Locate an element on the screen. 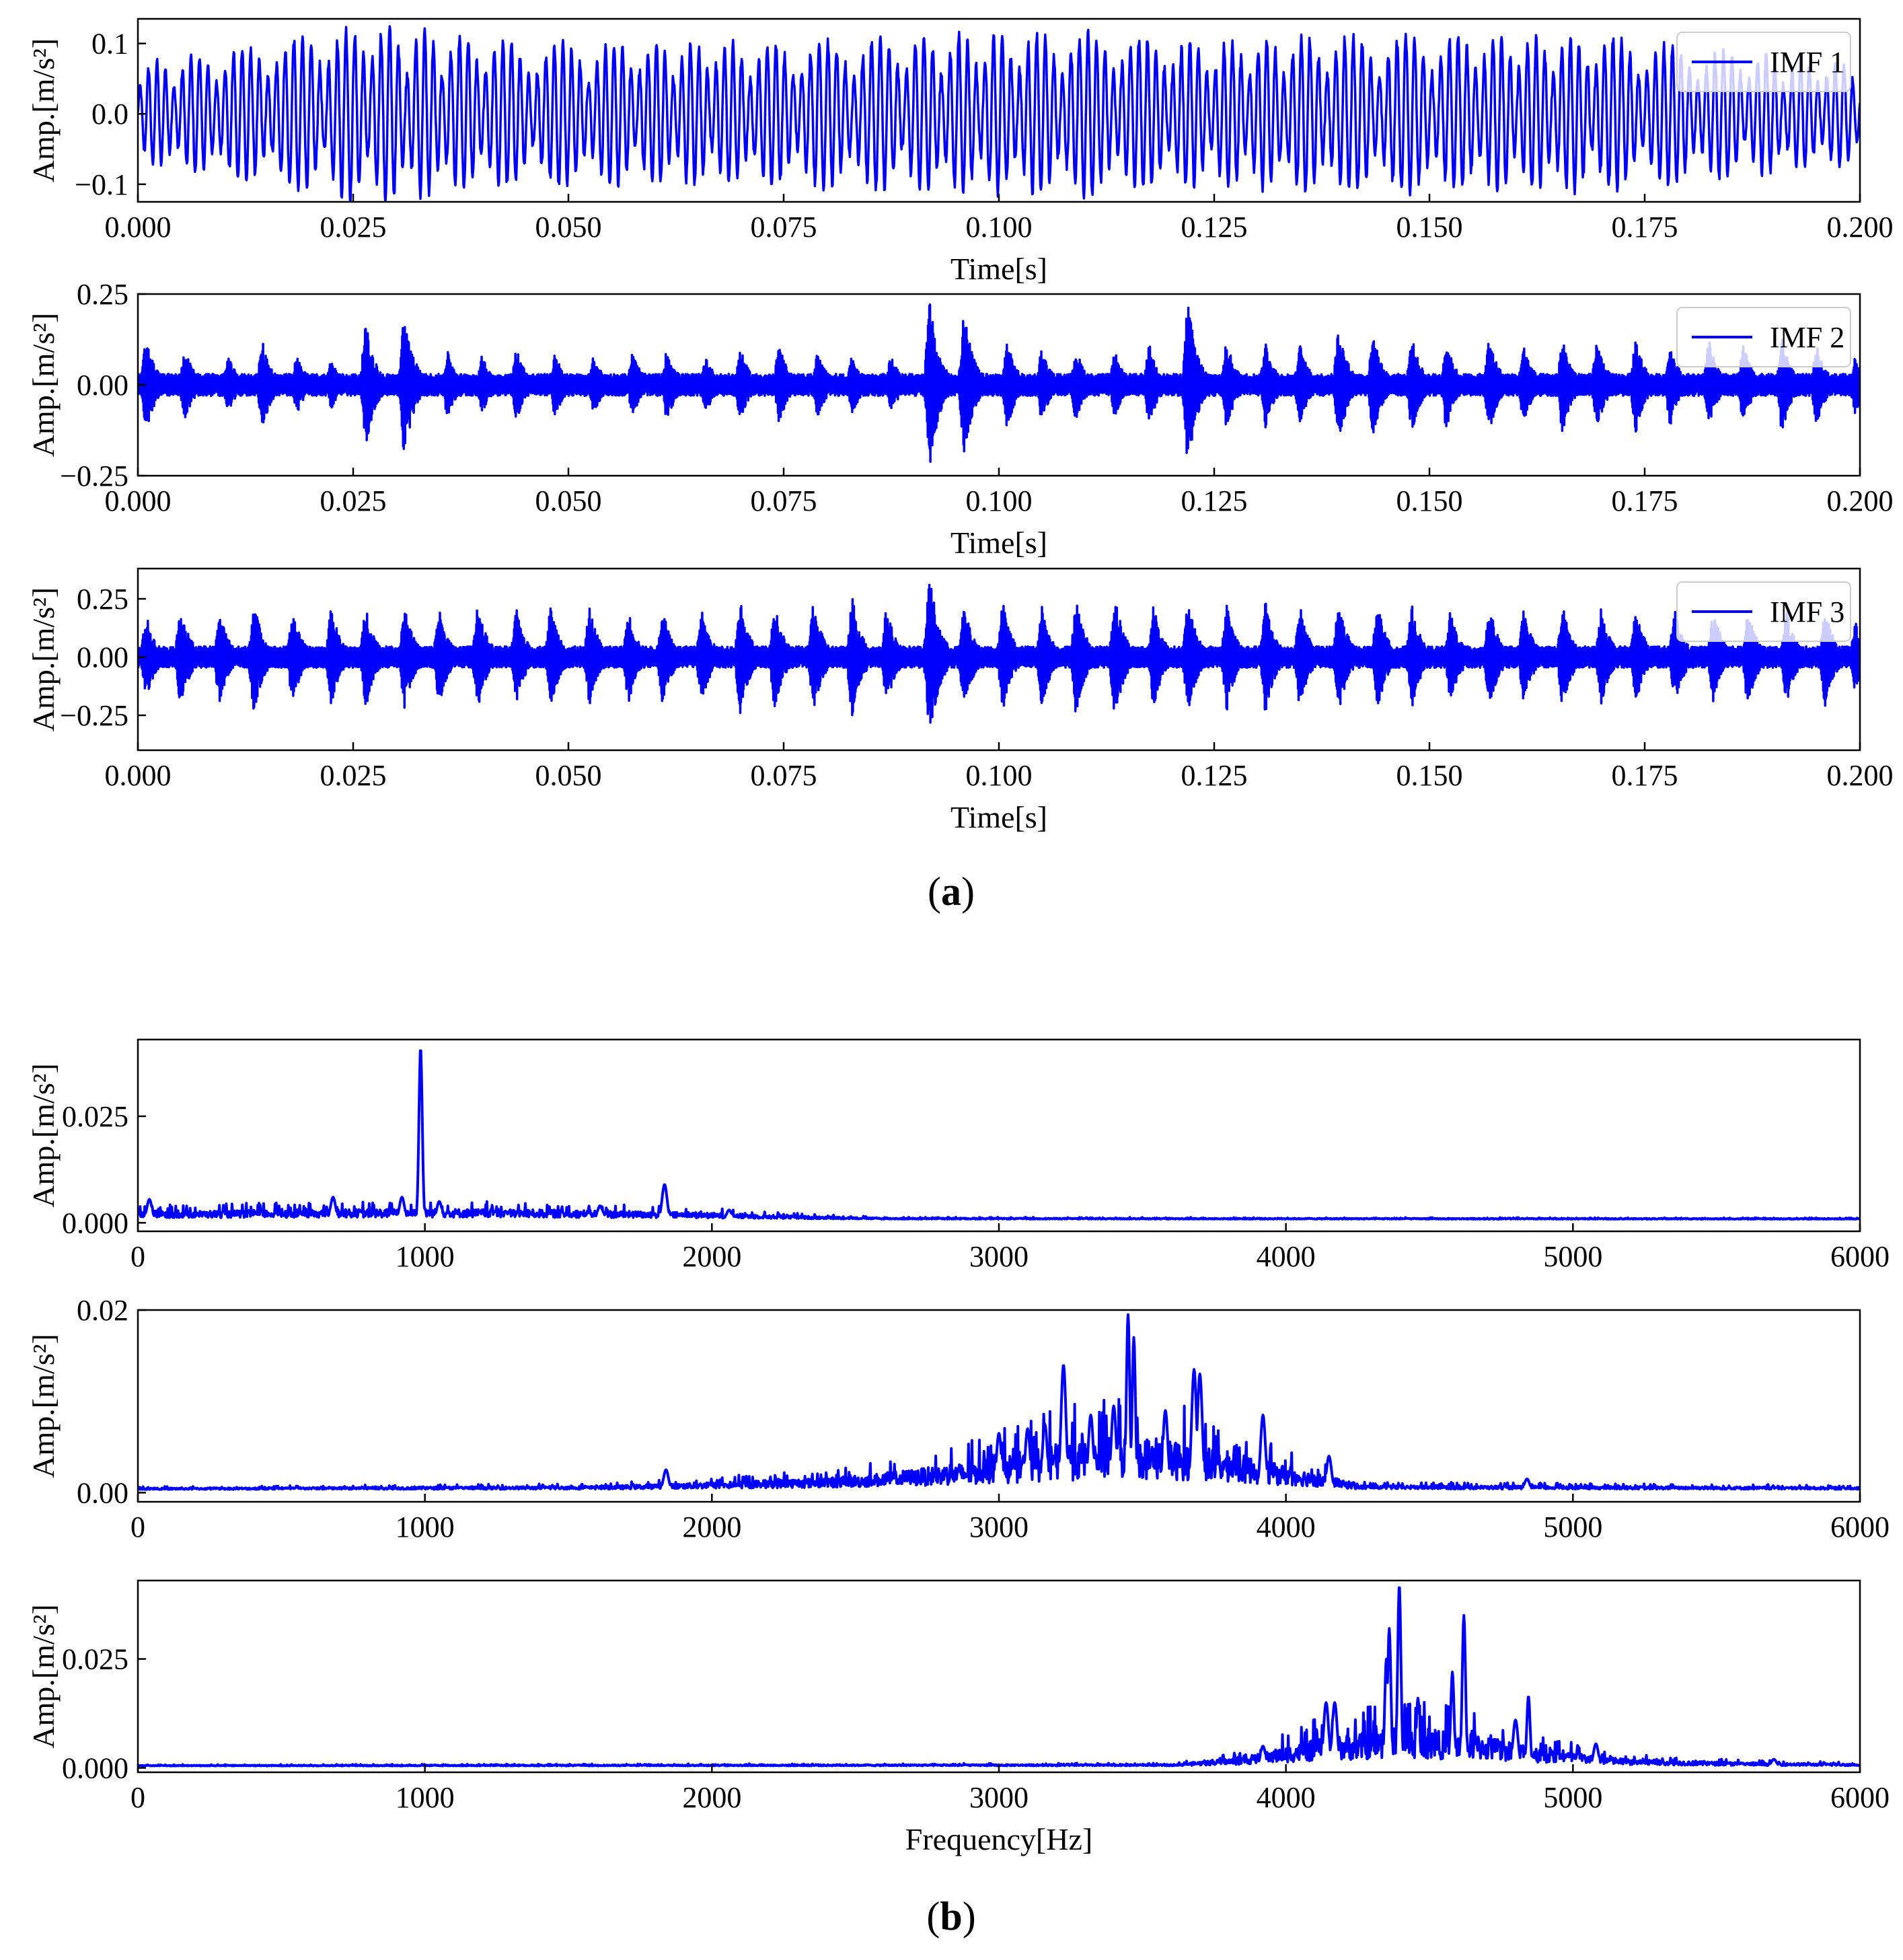  caption-a-close: ) is located at coordinates (968, 891).